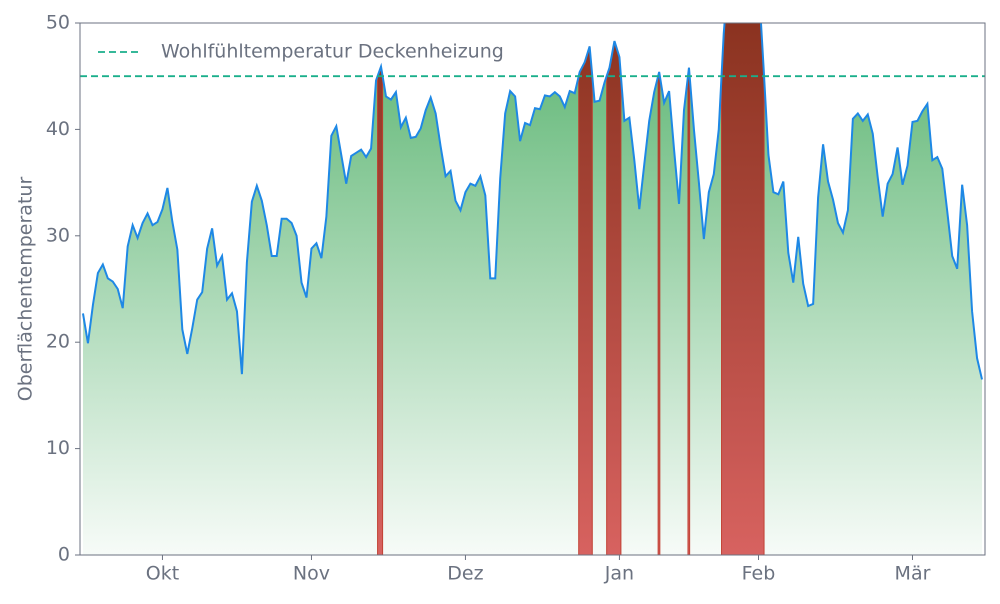 This screenshot has width=1000, height=604. What do you see at coordinates (58, 129) in the screenshot?
I see `y-tick-label: 40` at bounding box center [58, 129].